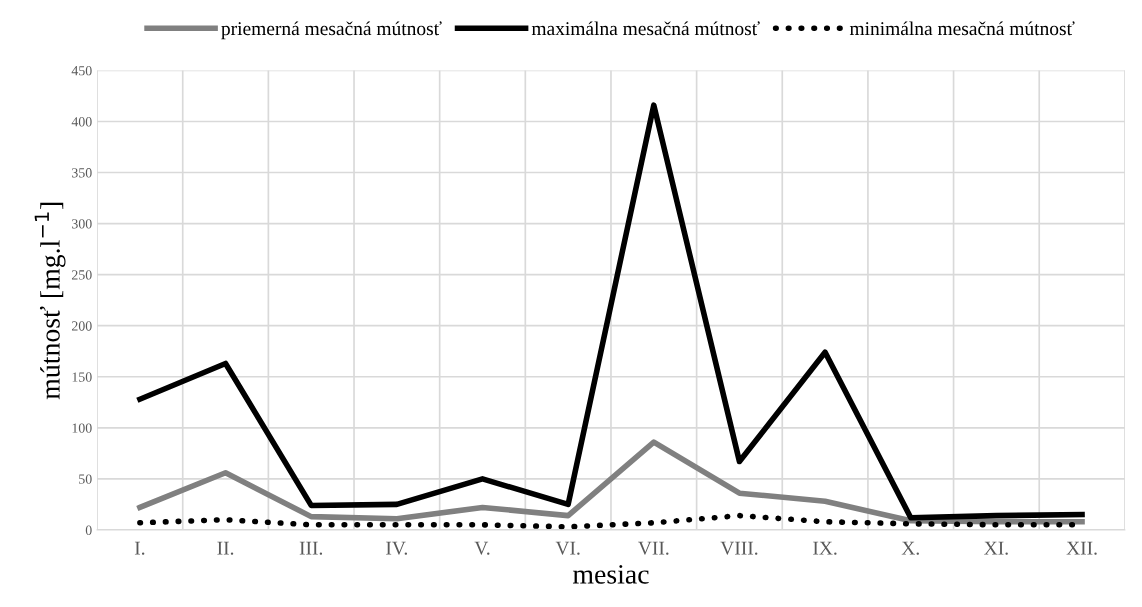 This screenshot has width=1142, height=607. Describe the element at coordinates (567, 548) in the screenshot. I see `x-tick-label: VI.` at that location.